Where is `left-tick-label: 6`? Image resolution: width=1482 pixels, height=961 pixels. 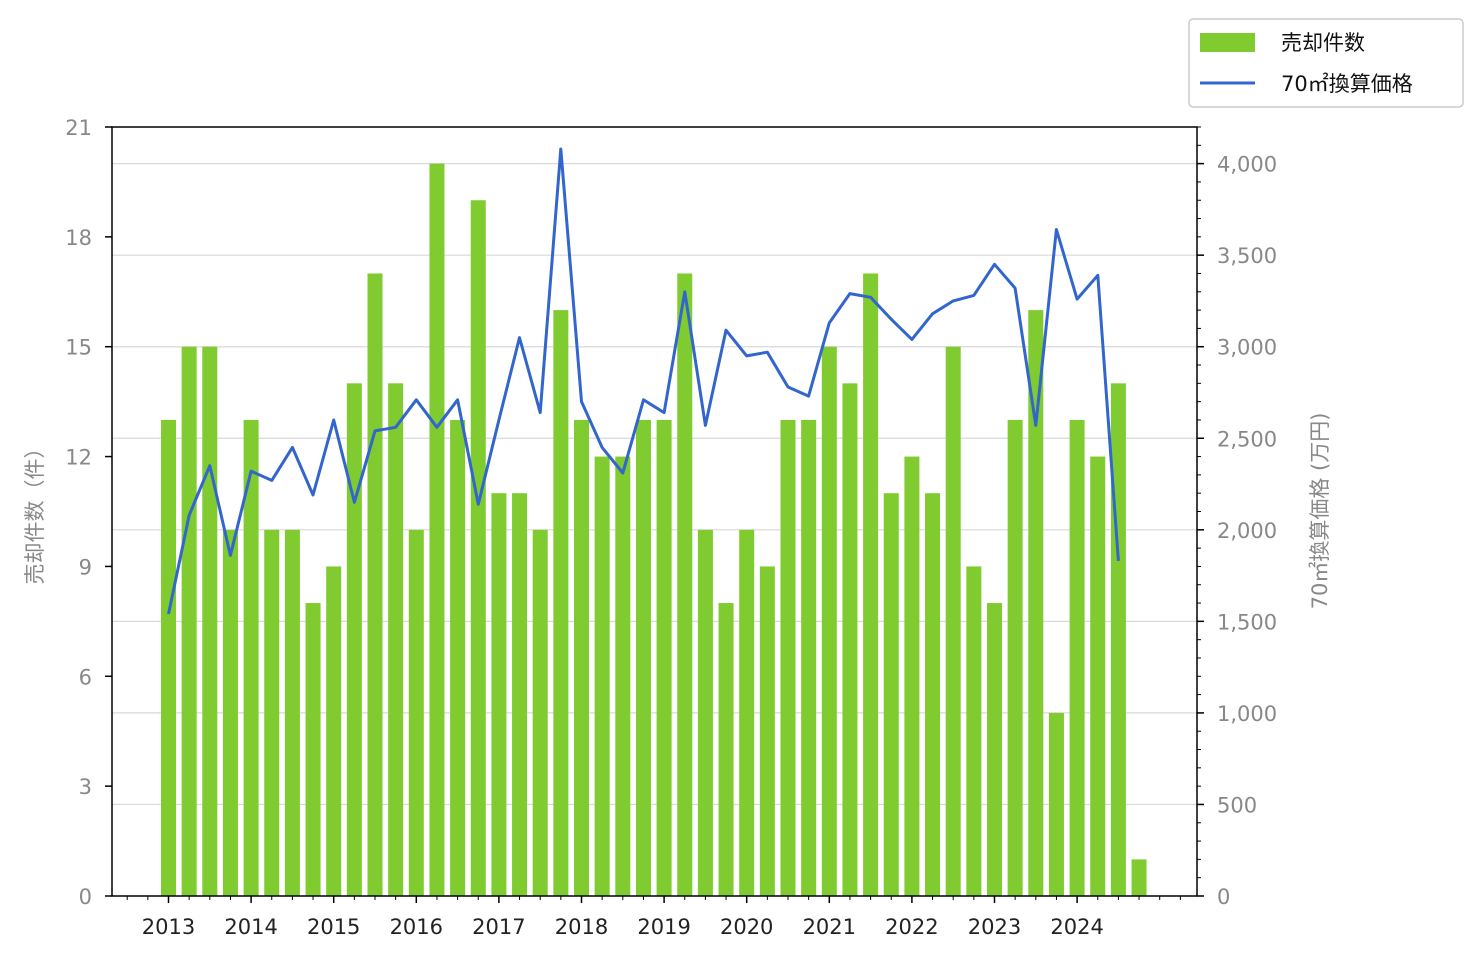 left-tick-label: 6 is located at coordinates (85, 677).